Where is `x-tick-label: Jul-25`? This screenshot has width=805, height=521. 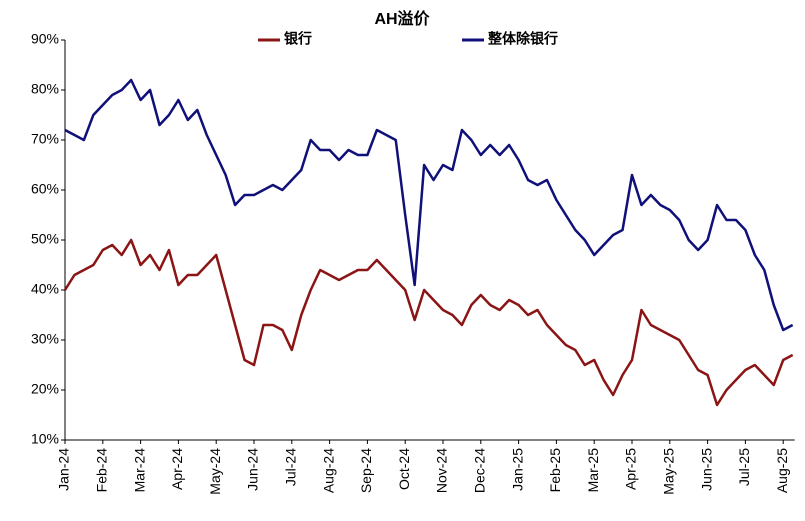
x-tick-label: Jul-25 is located at coordinates (744, 467).